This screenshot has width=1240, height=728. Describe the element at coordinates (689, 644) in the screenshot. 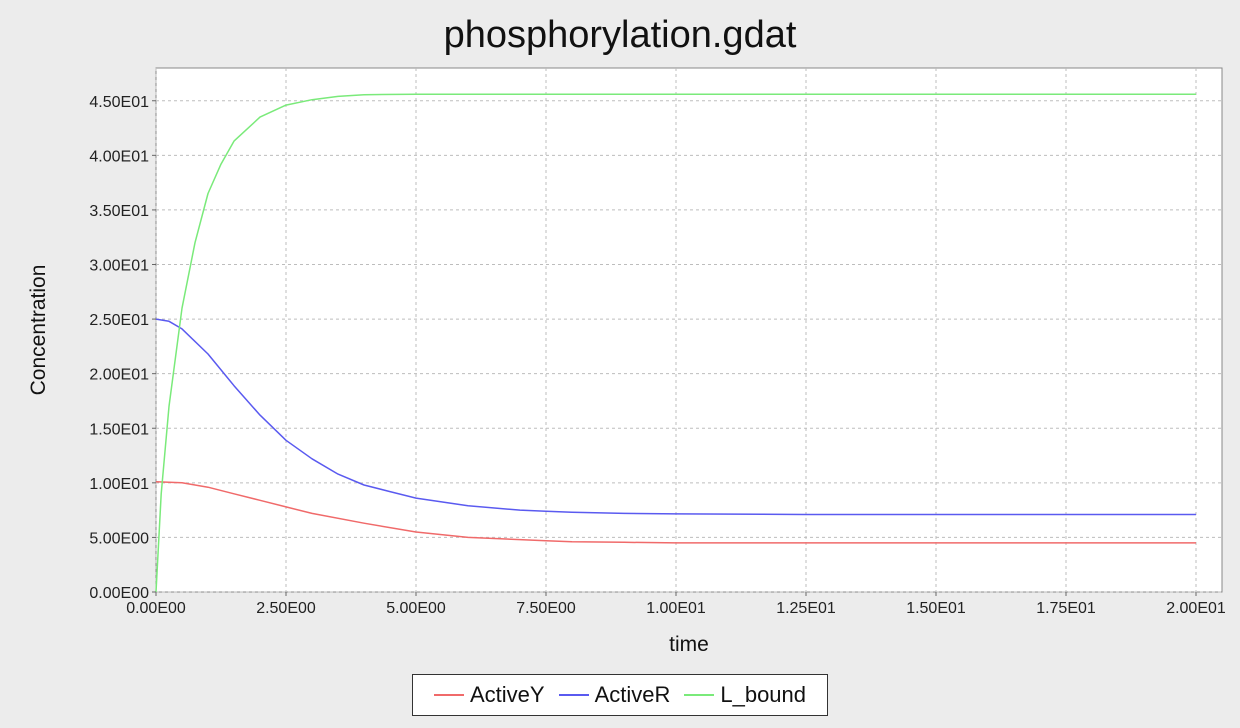

I see `x-axis-label: time` at that location.